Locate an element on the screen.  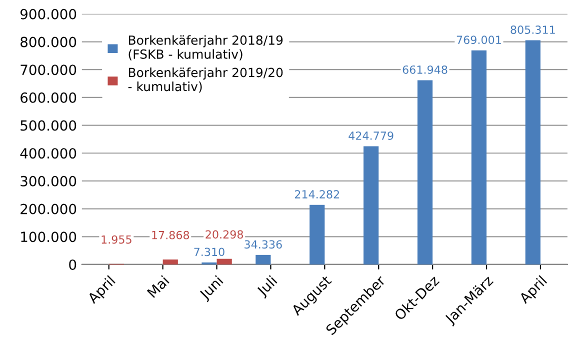
x-tick-label: Mai is located at coordinates (158, 286).